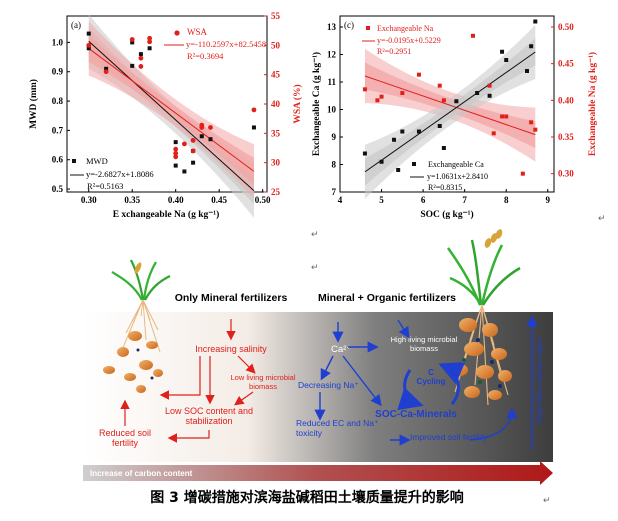  What do you see at coordinates (337, 428) in the screenshot?
I see `node-reduced-ec: Reduced EC and Na⁺ toxicity` at bounding box center [337, 428].